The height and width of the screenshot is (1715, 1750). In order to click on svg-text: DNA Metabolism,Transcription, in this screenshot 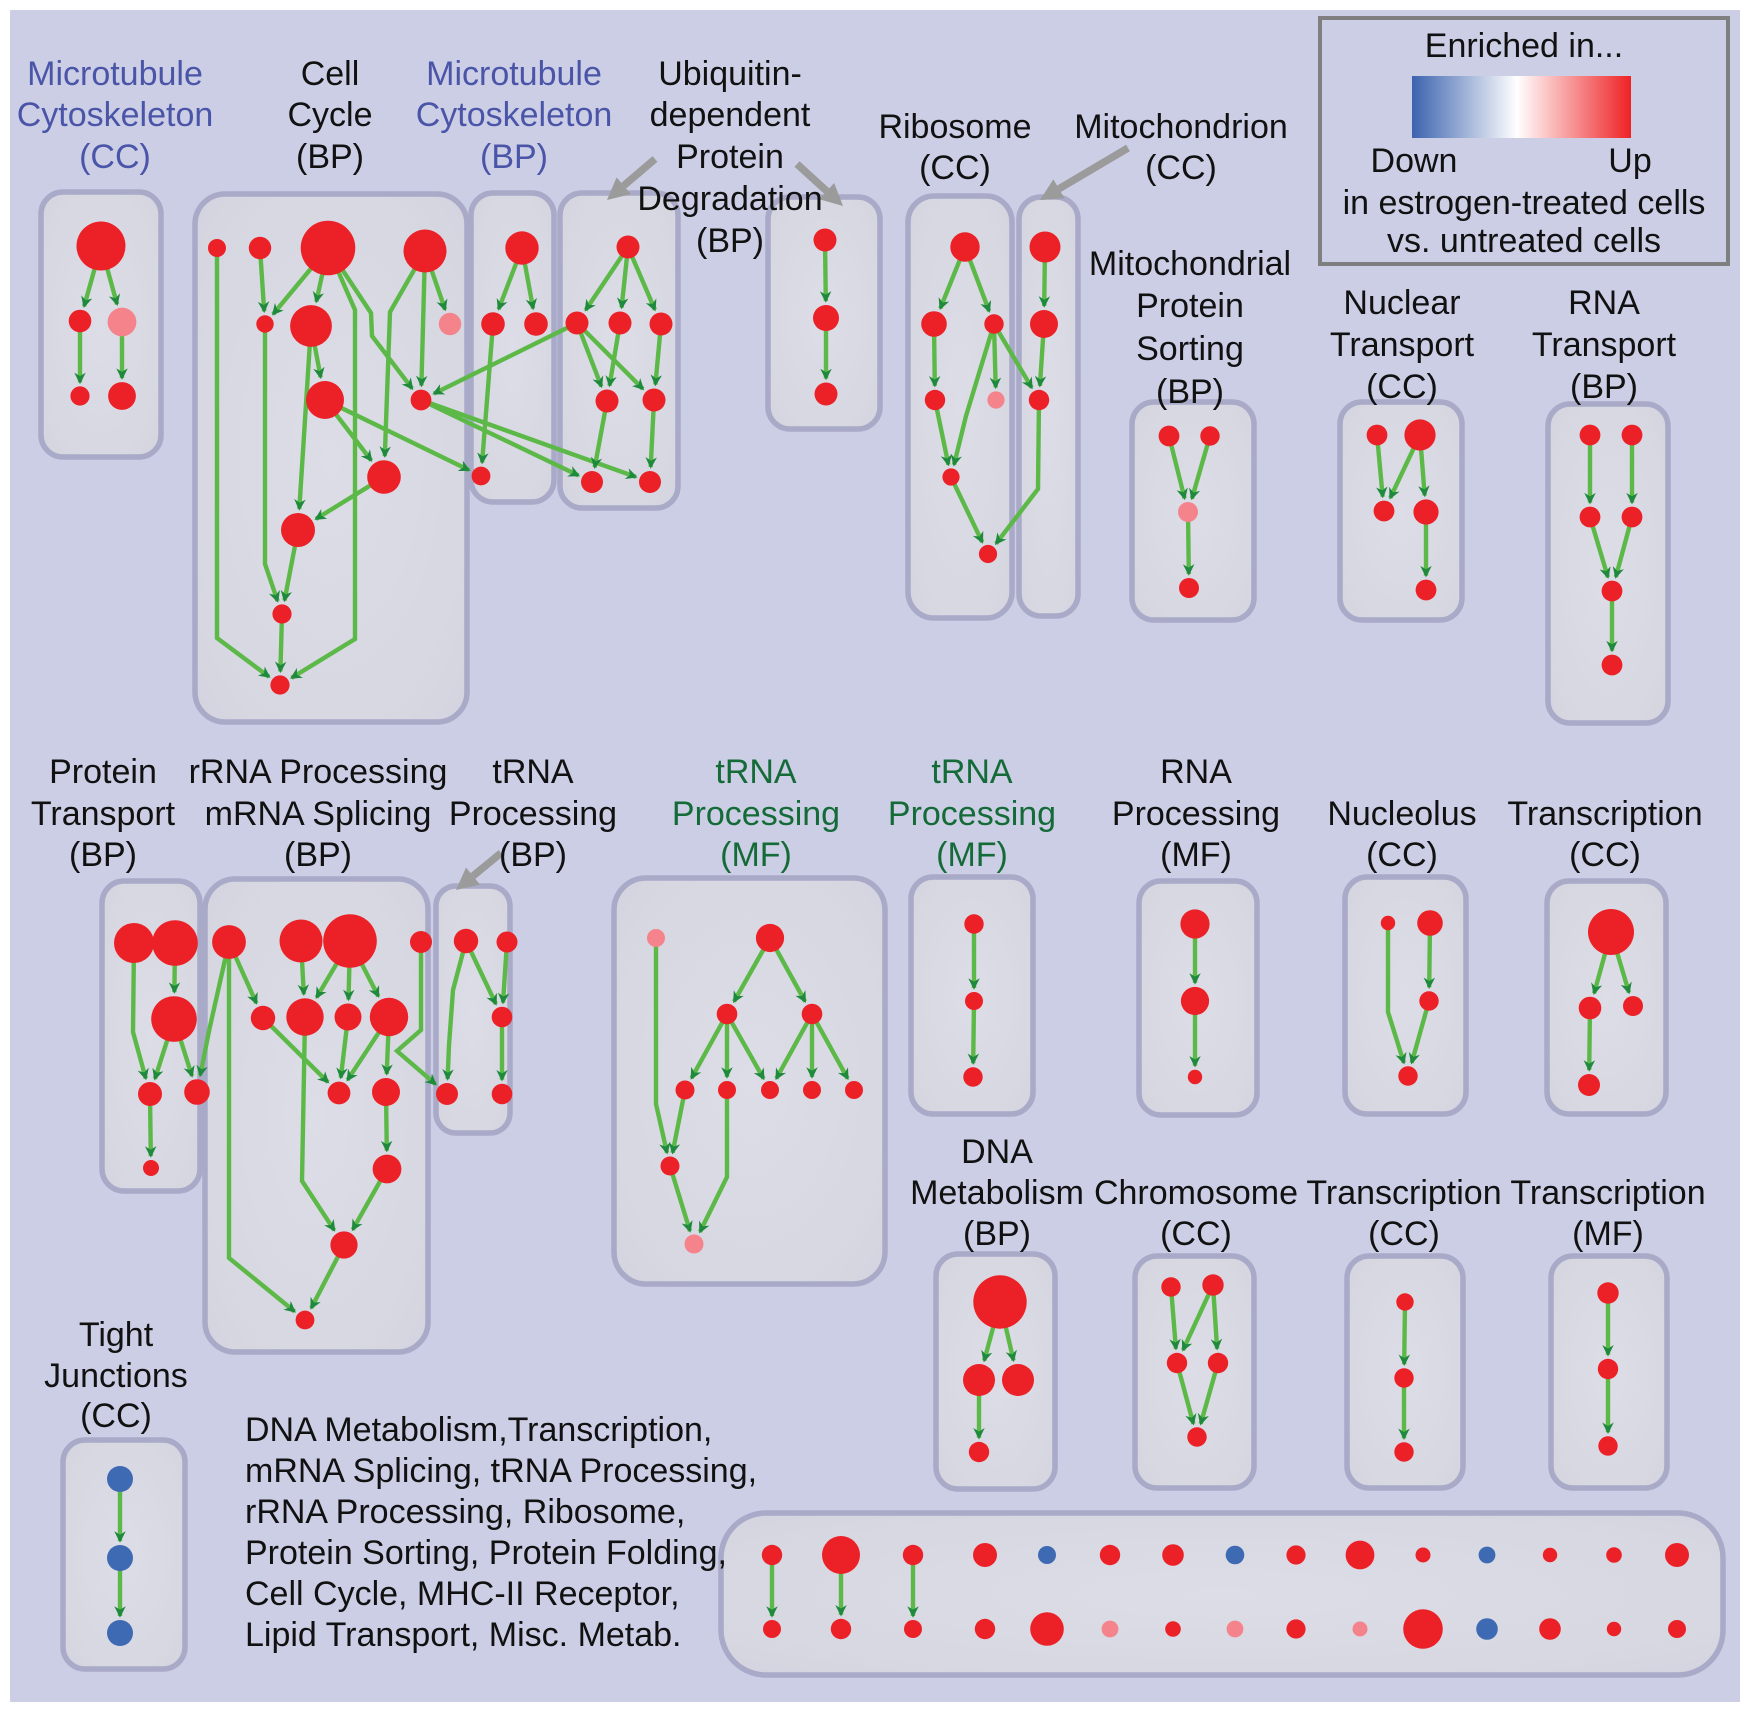, I will do `click(478, 1430)`.